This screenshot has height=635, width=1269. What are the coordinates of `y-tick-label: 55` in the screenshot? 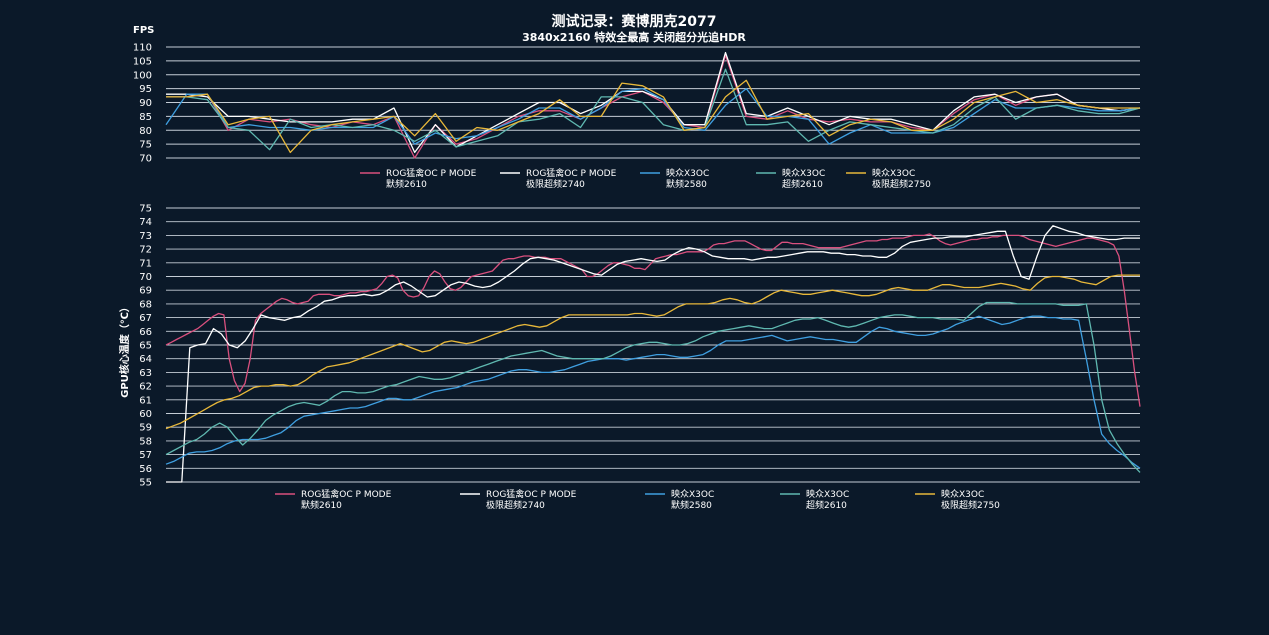 It's located at (145, 483).